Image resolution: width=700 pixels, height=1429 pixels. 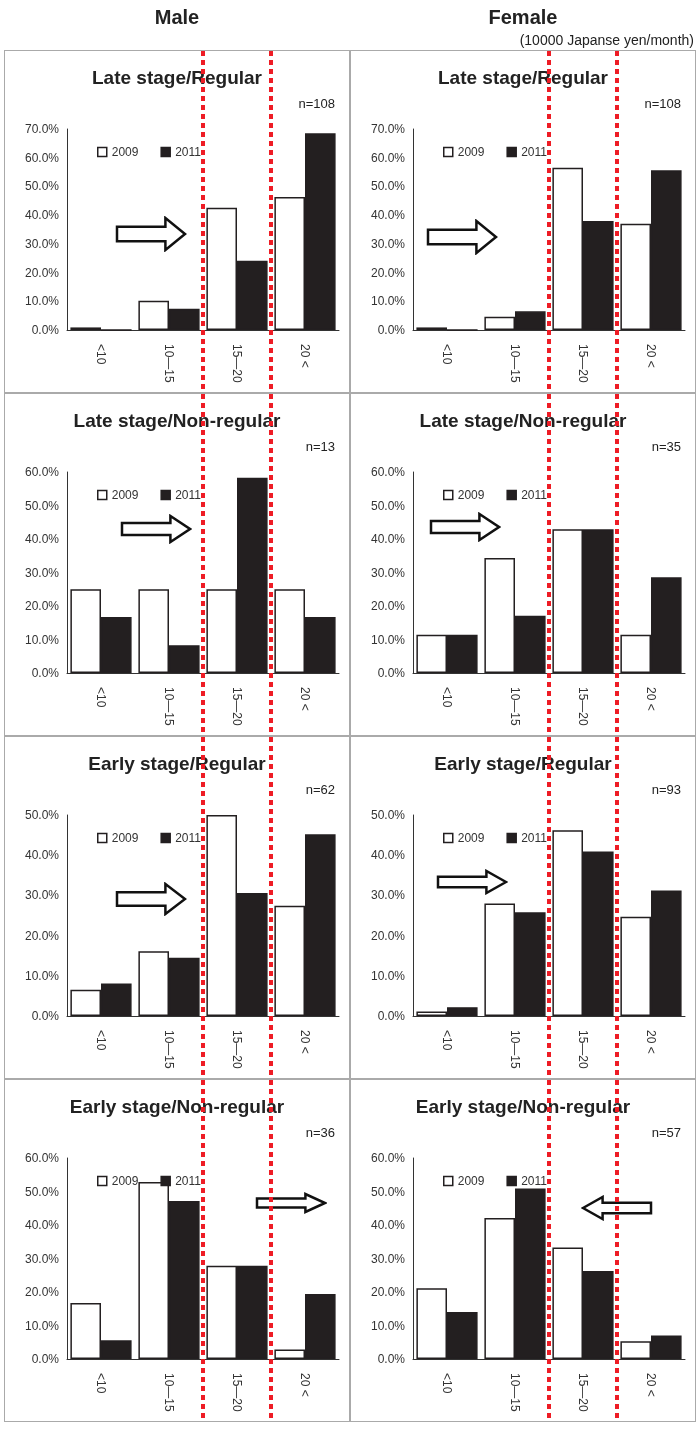 I want to click on chart-subtitle: Male, so click(x=177, y=17).